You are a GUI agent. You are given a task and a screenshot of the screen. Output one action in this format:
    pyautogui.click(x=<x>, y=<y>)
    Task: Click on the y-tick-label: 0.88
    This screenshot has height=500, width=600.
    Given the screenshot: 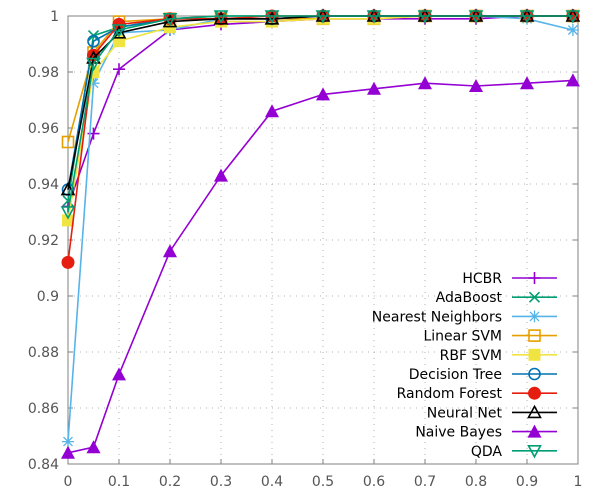 What is the action you would take?
    pyautogui.click(x=43, y=353)
    